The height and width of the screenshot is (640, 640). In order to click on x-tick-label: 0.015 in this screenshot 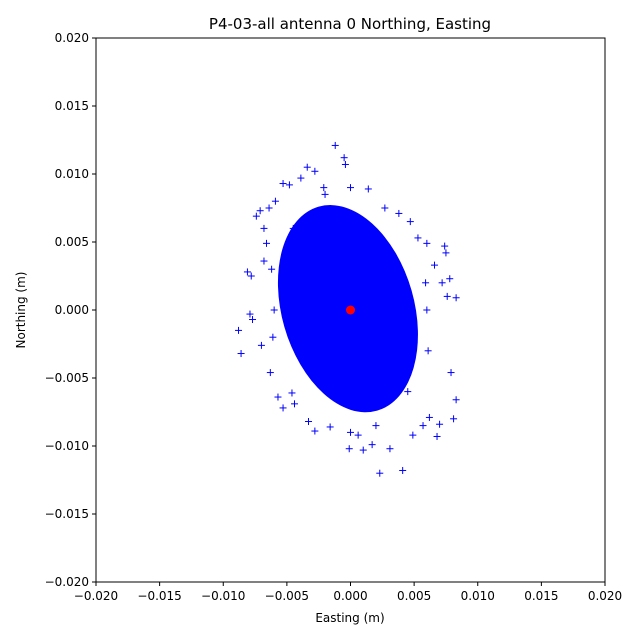, I will do `click(541, 596)`.